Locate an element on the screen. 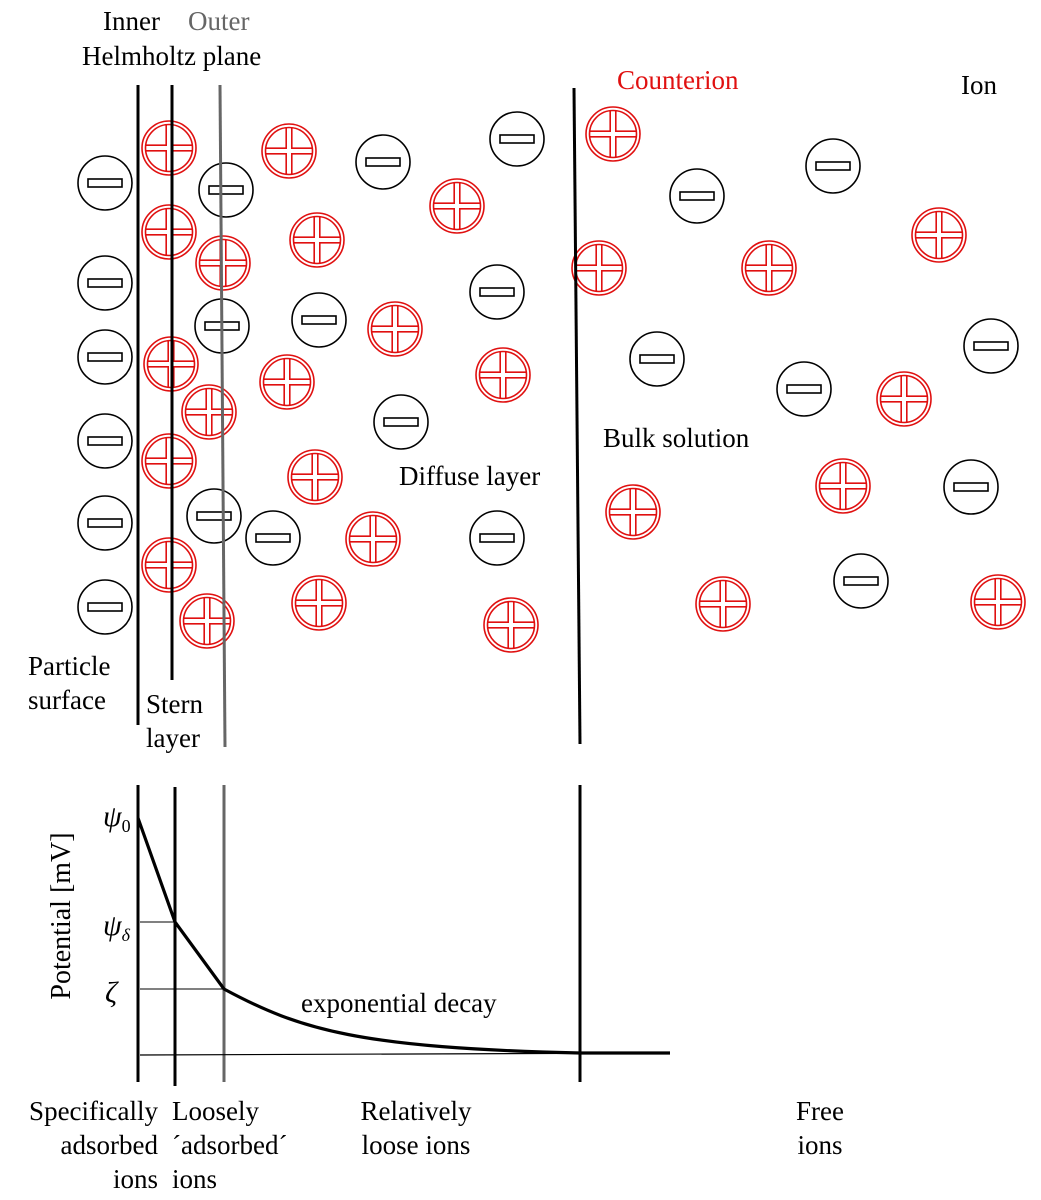 This screenshot has height=1200, width=1041. specifically-line1: Specifically is located at coordinates (93, 1111).